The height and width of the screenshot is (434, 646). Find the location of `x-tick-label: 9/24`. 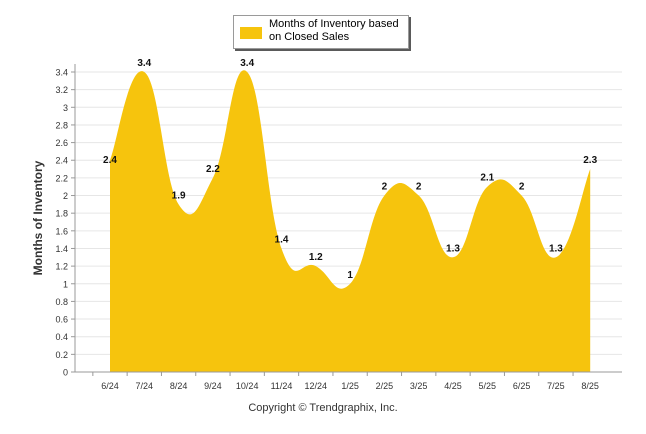

x-tick-label: 9/24 is located at coordinates (213, 386).